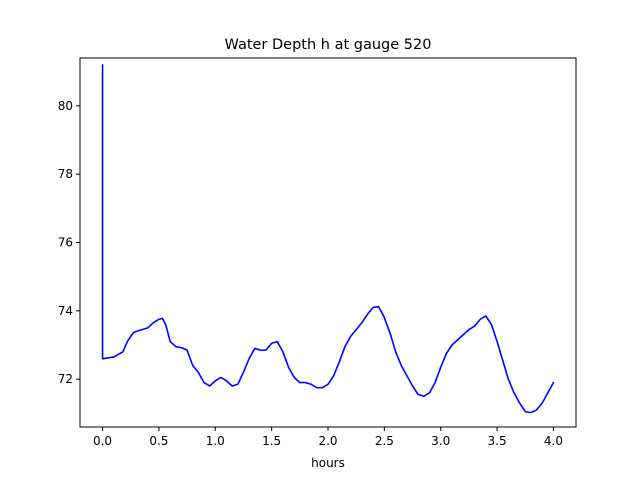 The height and width of the screenshot is (484, 640). I want to click on y-tick-label: 74, so click(65, 311).